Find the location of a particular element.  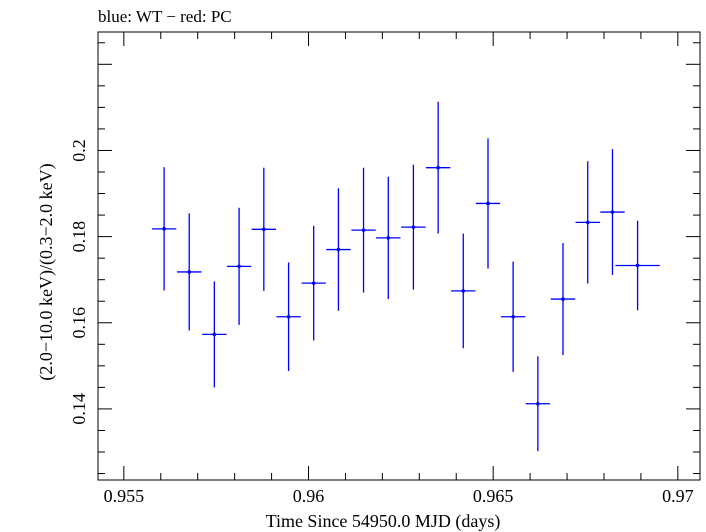

y-tick-label: 0.14 is located at coordinates (79, 409).